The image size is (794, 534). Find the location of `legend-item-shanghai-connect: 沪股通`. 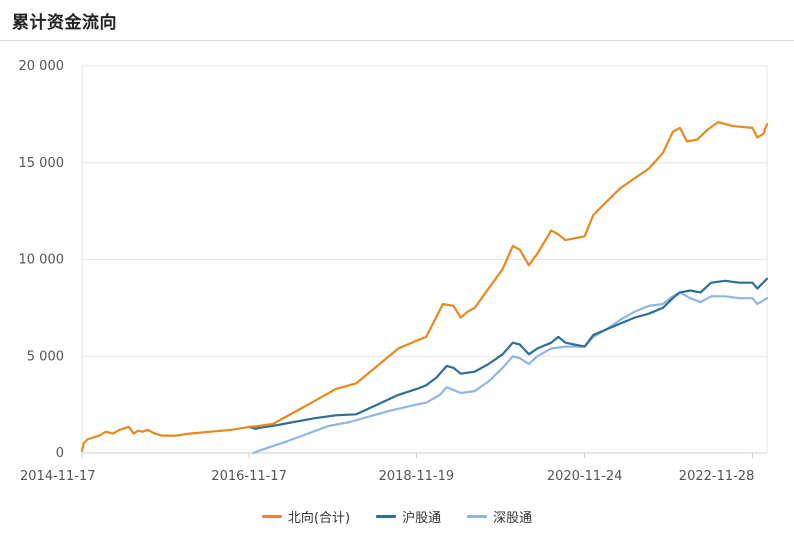

legend-item-shanghai-connect: 沪股通 is located at coordinates (408, 516).